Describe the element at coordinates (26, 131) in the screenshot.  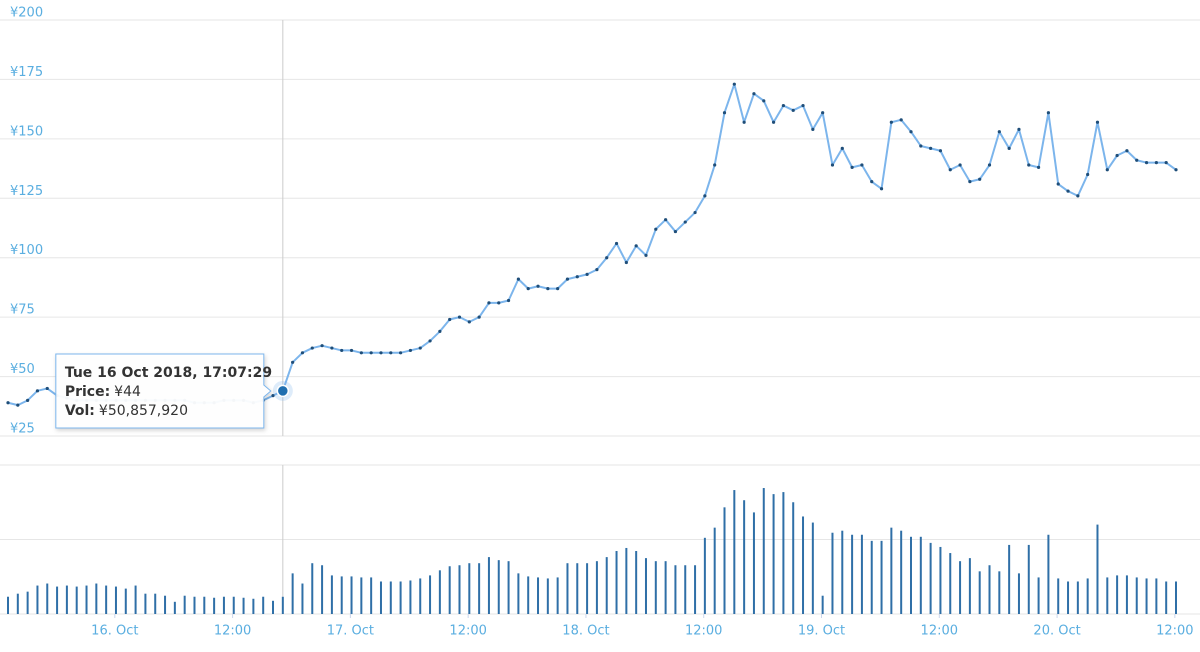
I see `y-tick-label: ¥150` at that location.